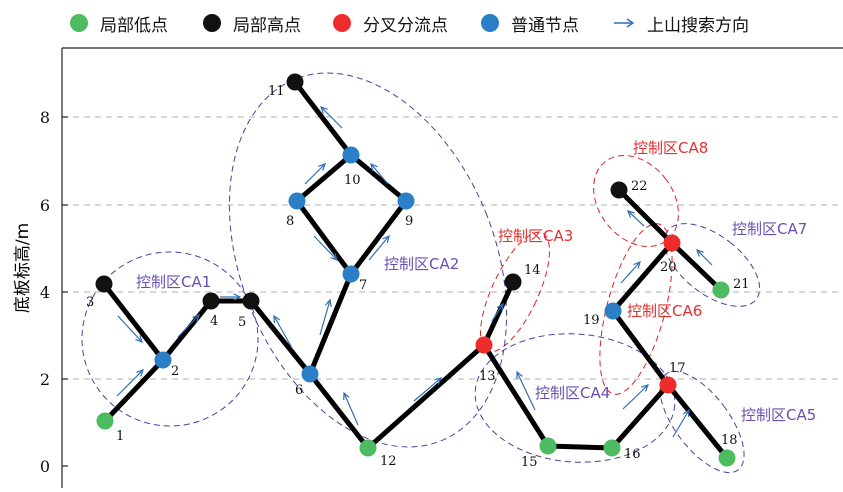  What do you see at coordinates (363, 285) in the screenshot?
I see `node-label-7: 7` at bounding box center [363, 285].